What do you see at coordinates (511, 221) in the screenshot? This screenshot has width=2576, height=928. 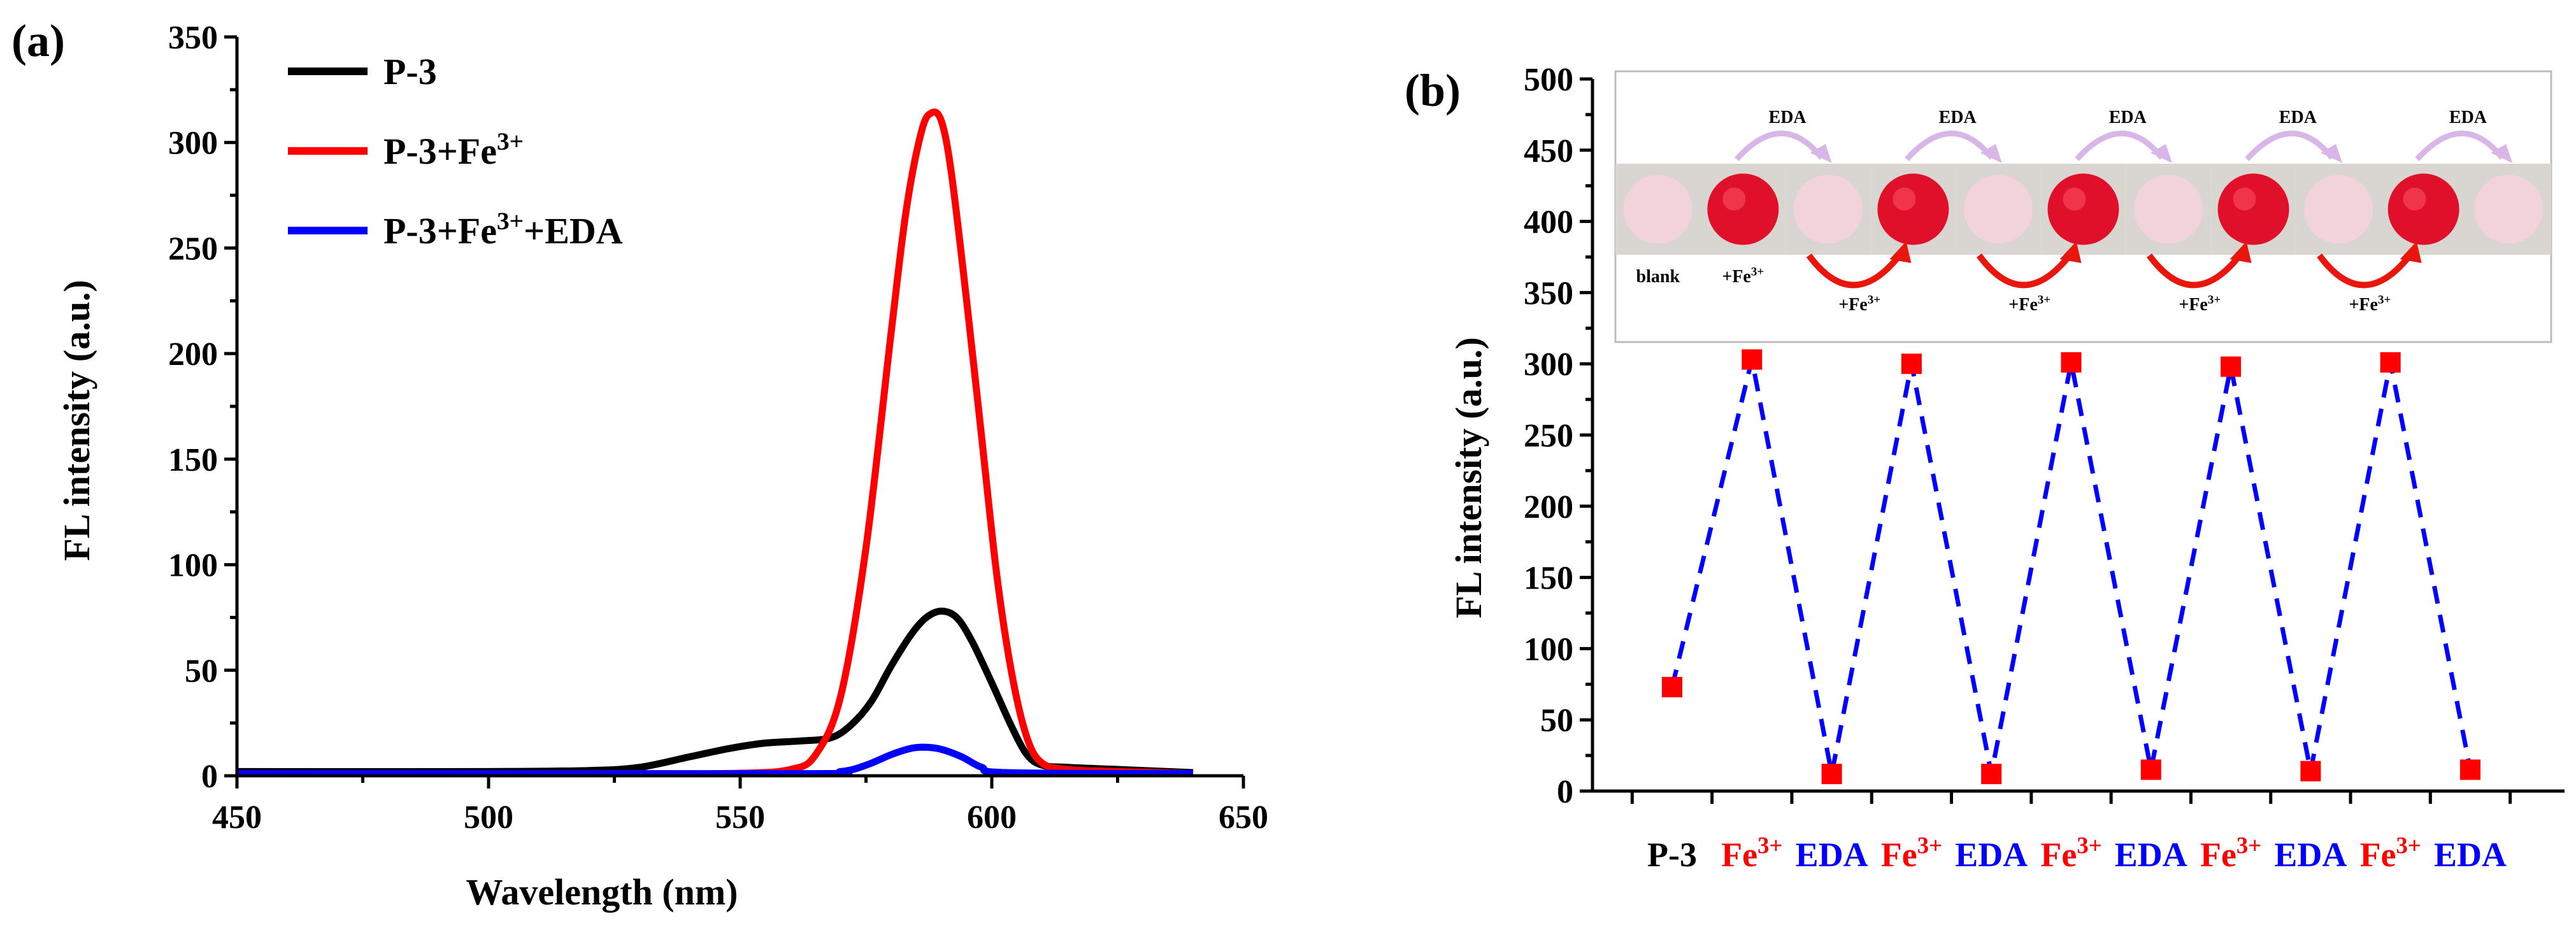 I see `legend-label-2-sup: 3+` at bounding box center [511, 221].